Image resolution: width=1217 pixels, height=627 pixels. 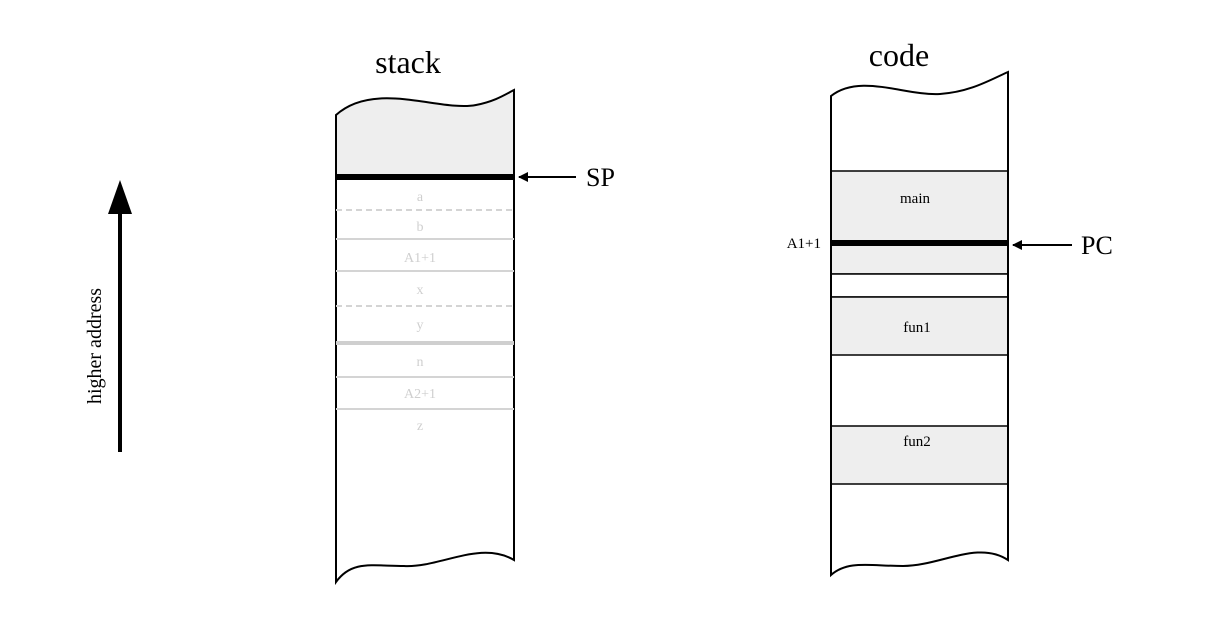 What do you see at coordinates (919, 222) in the screenshot?
I see `code-block-main` at bounding box center [919, 222].